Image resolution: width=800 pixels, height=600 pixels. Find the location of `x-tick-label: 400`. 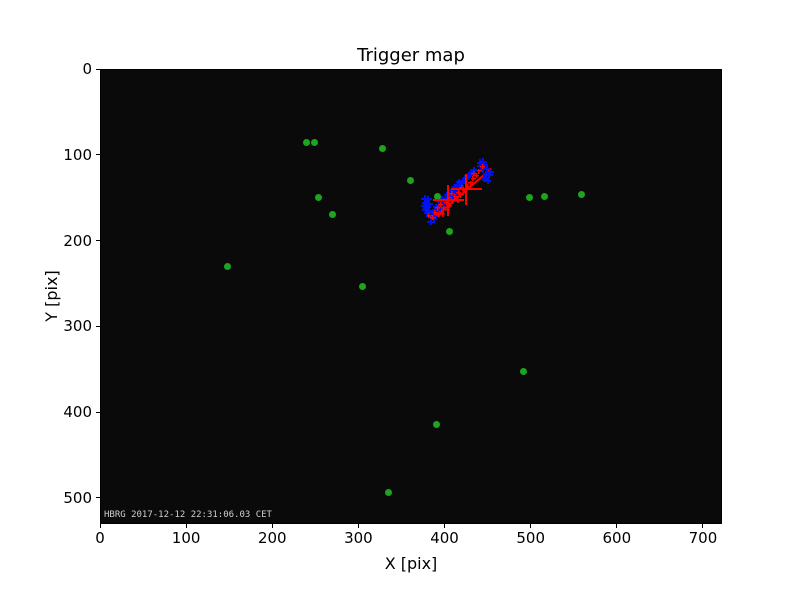

x-tick-label: 400 is located at coordinates (444, 538).